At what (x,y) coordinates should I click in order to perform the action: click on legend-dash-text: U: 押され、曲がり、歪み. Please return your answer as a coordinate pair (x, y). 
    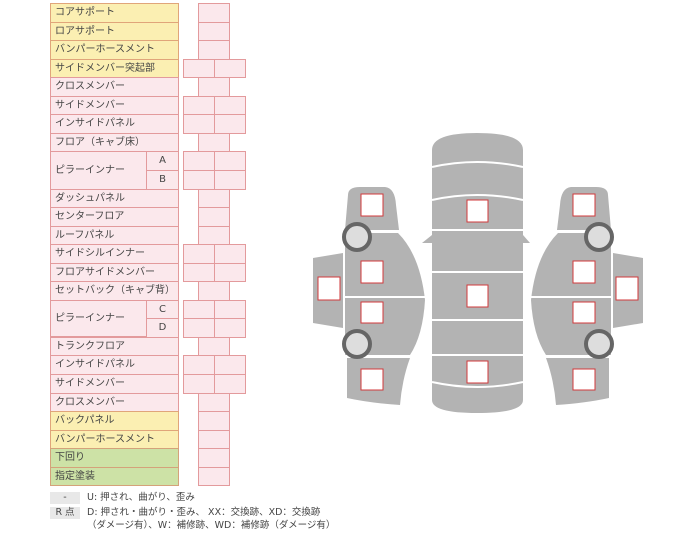
    Looking at the image, I should click on (141, 497).